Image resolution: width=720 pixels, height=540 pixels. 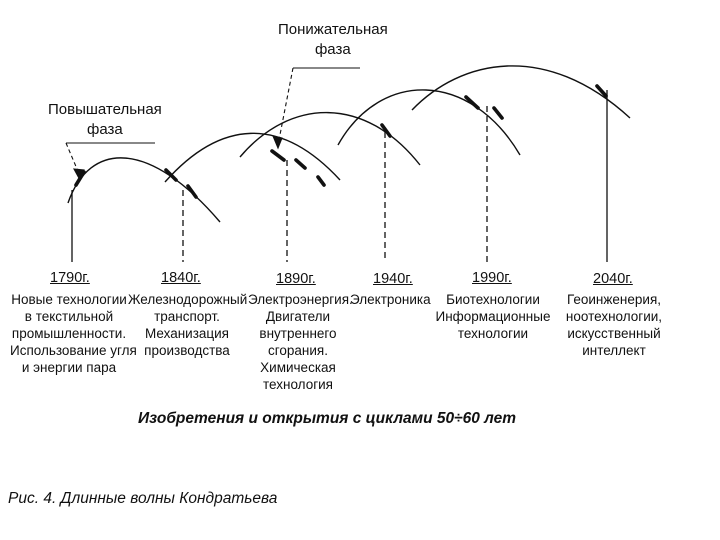 I want to click on phase-pointers, so click(x=212, y=124).